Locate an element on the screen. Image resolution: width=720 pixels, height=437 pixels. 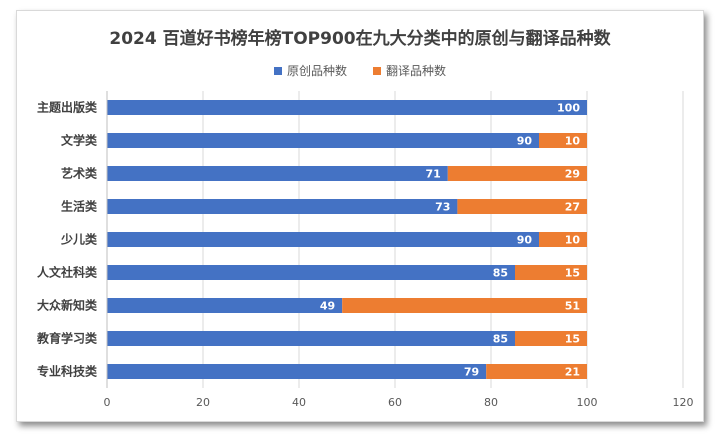
category-label: 生活类 is located at coordinates (79, 206).